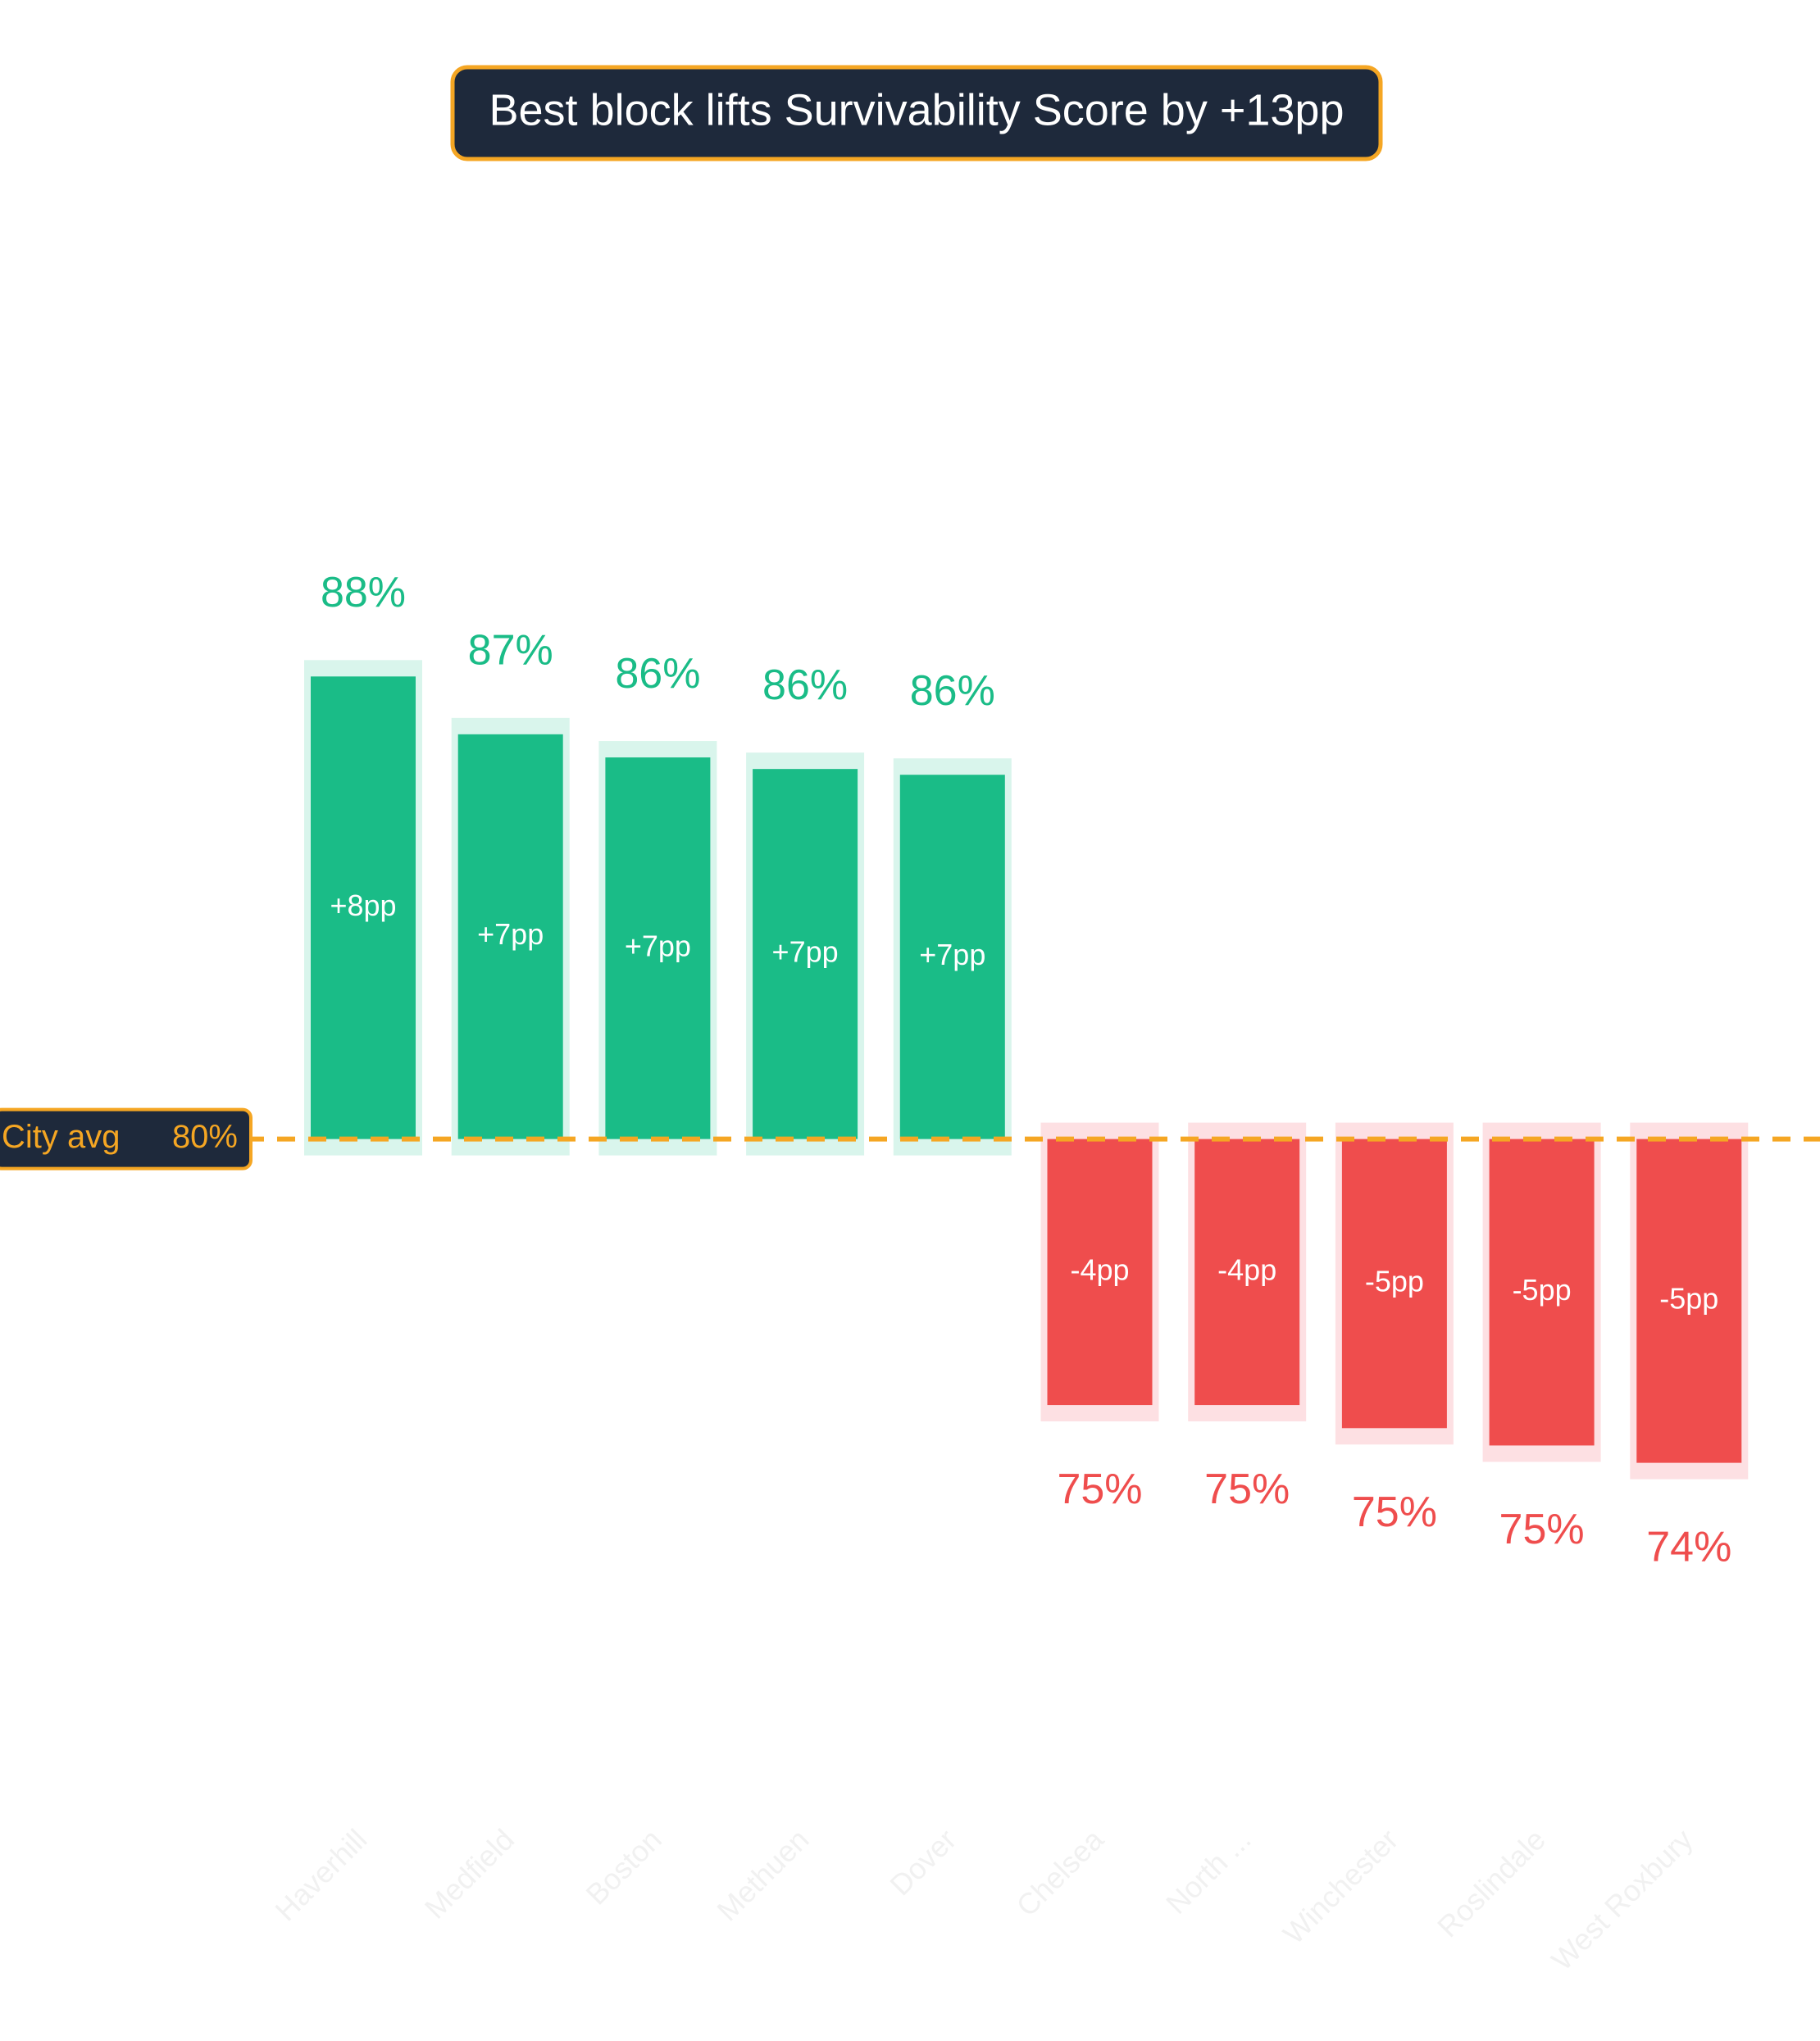 This screenshot has width=1820, height=2041. I want to click on value-label: 87%, so click(511, 651).